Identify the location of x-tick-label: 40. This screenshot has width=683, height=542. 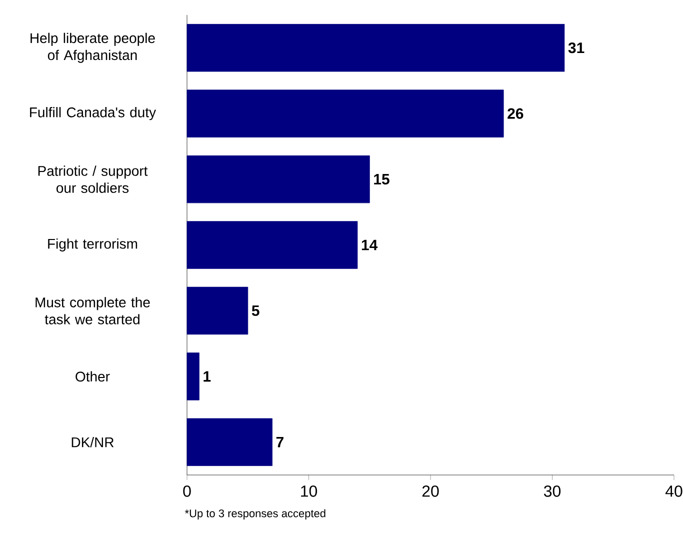
(673, 491).